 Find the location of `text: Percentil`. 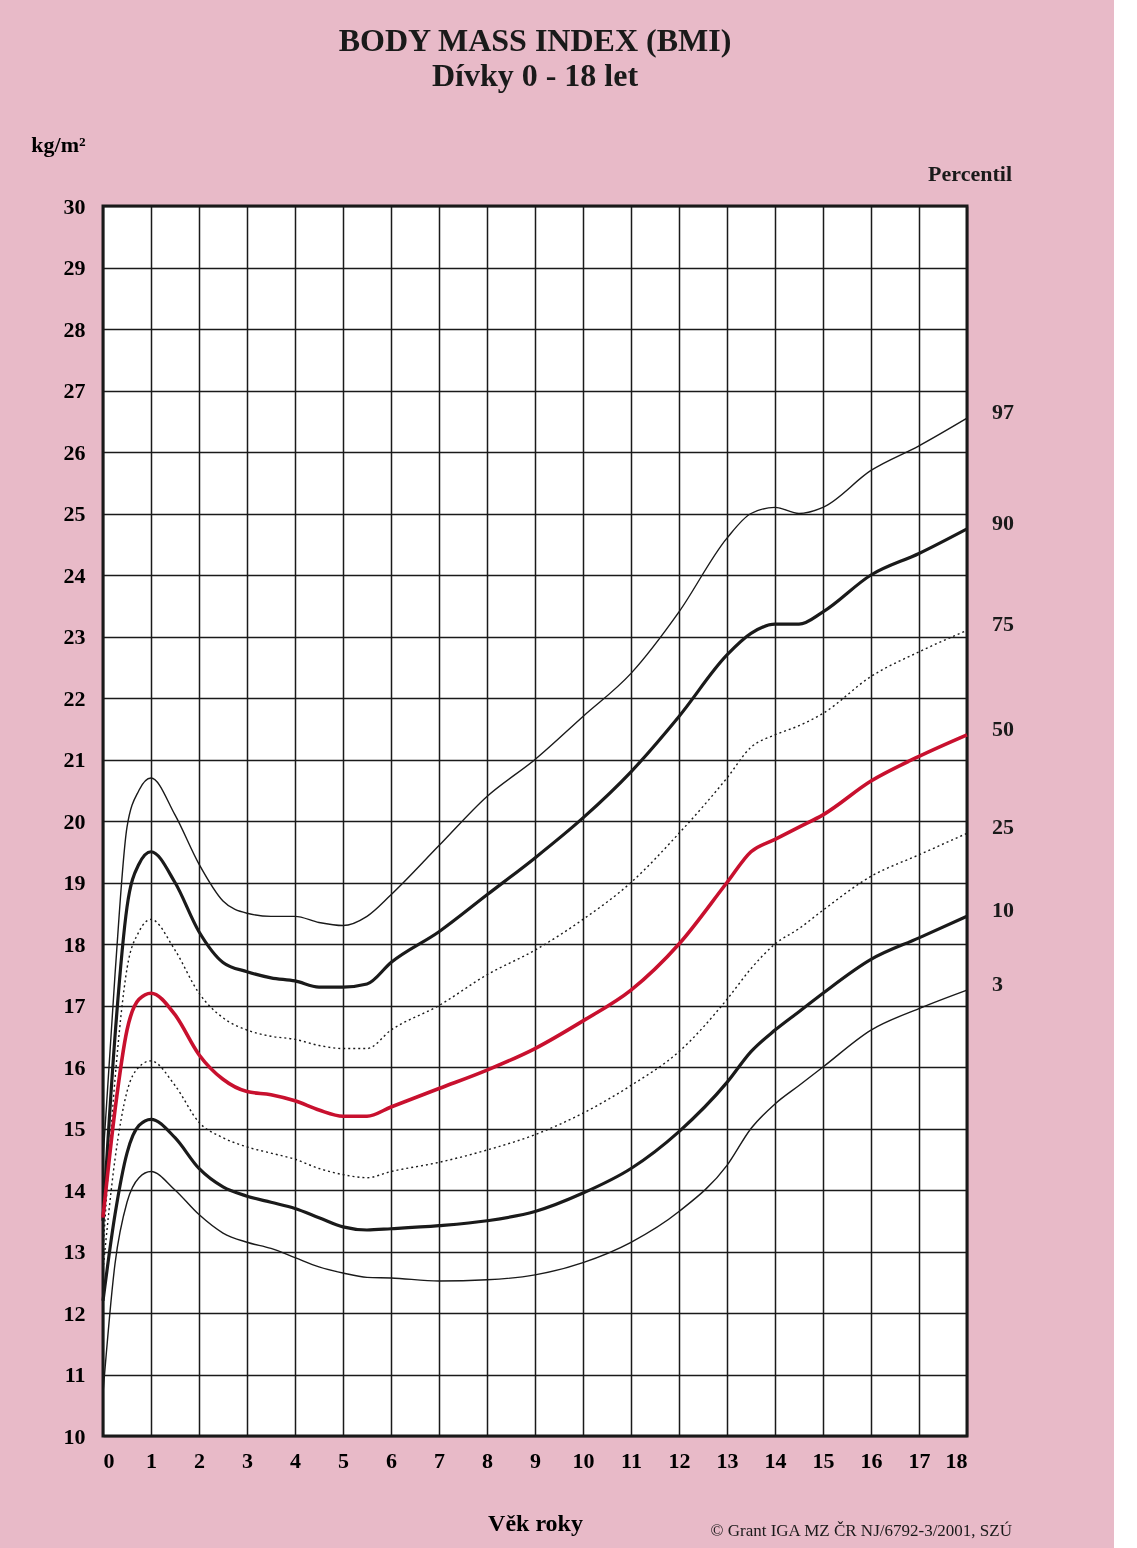

text: Percentil is located at coordinates (970, 173).